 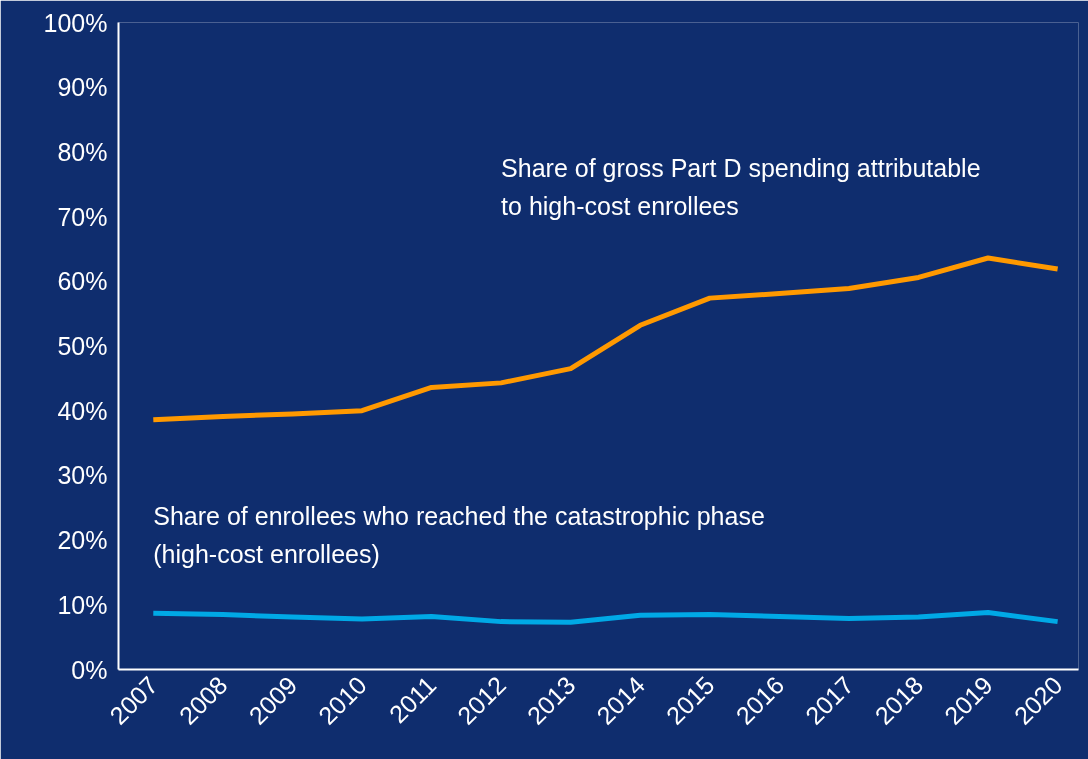 I want to click on y-tick-label: 100%, so click(x=75, y=22).